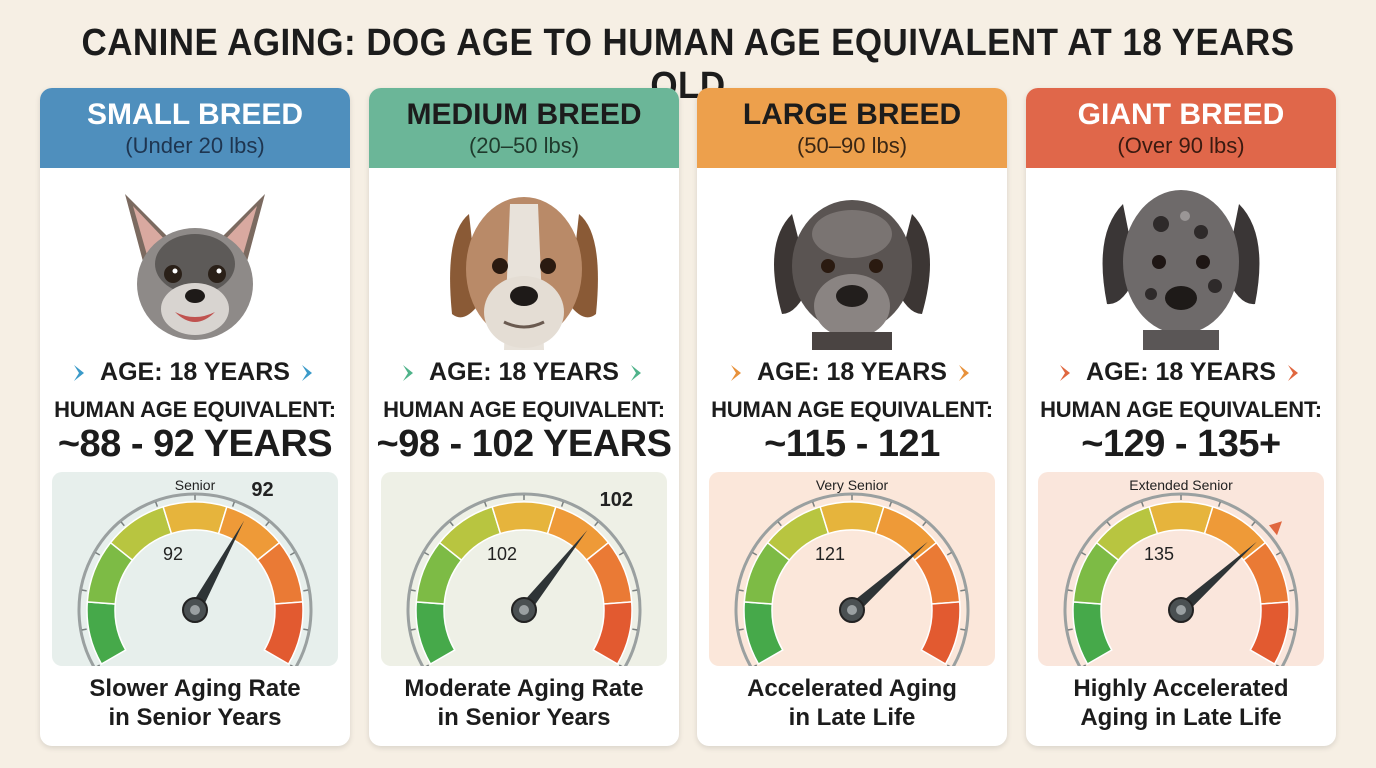 The width and height of the screenshot is (1376, 768). Describe the element at coordinates (616, 500) in the screenshot. I see `gauge-tip-value: 102` at that location.